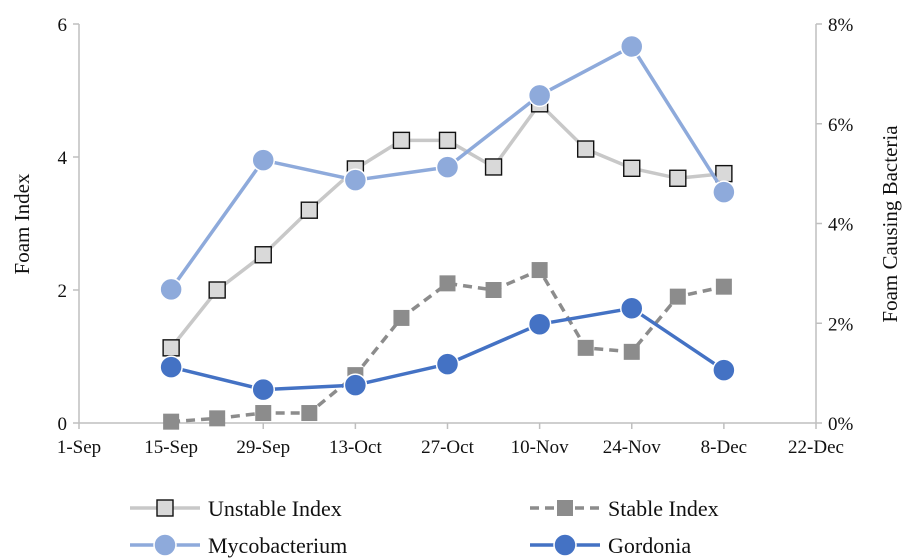 Image resolution: width=908 pixels, height=558 pixels. I want to click on x-tick-label: 15-Sep, so click(171, 447).